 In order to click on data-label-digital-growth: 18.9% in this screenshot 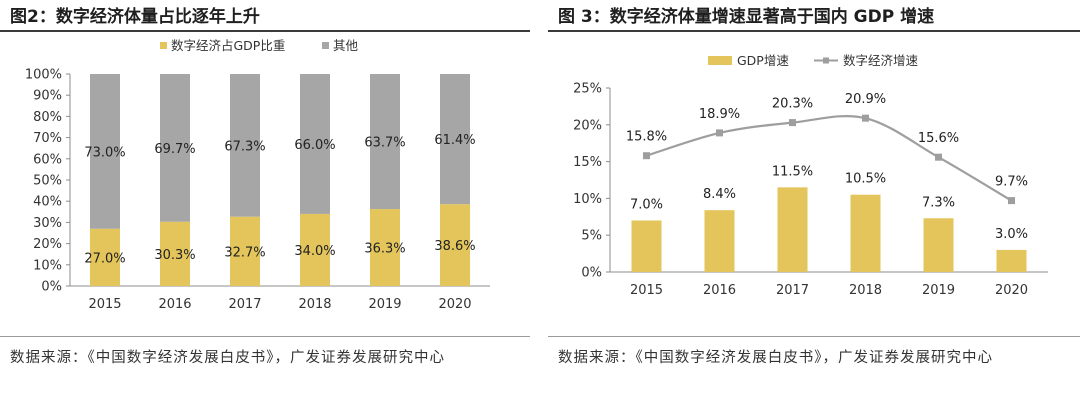, I will do `click(719, 114)`.